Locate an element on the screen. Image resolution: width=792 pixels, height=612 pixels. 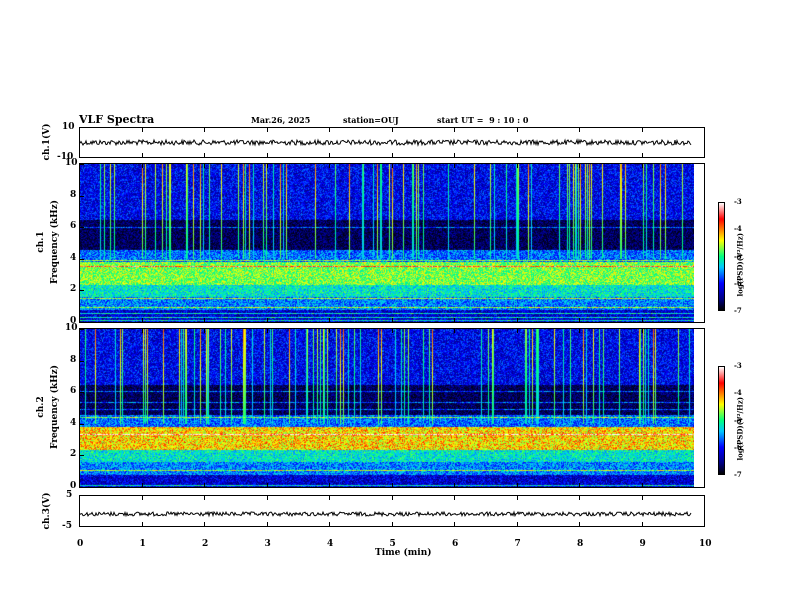
ch1-colorbar-tick: -6 is located at coordinates (738, 283).